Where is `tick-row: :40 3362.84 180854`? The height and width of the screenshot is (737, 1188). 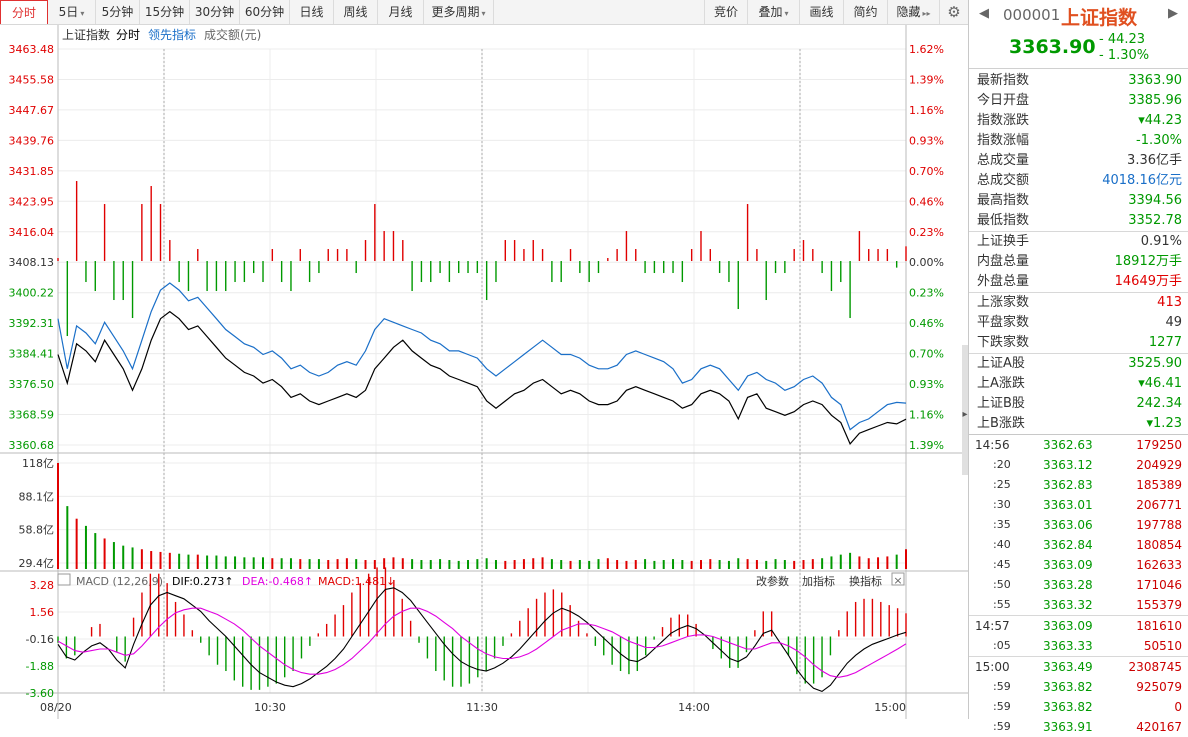
tick-row: :40 3362.84 180854 is located at coordinates (1078, 545).